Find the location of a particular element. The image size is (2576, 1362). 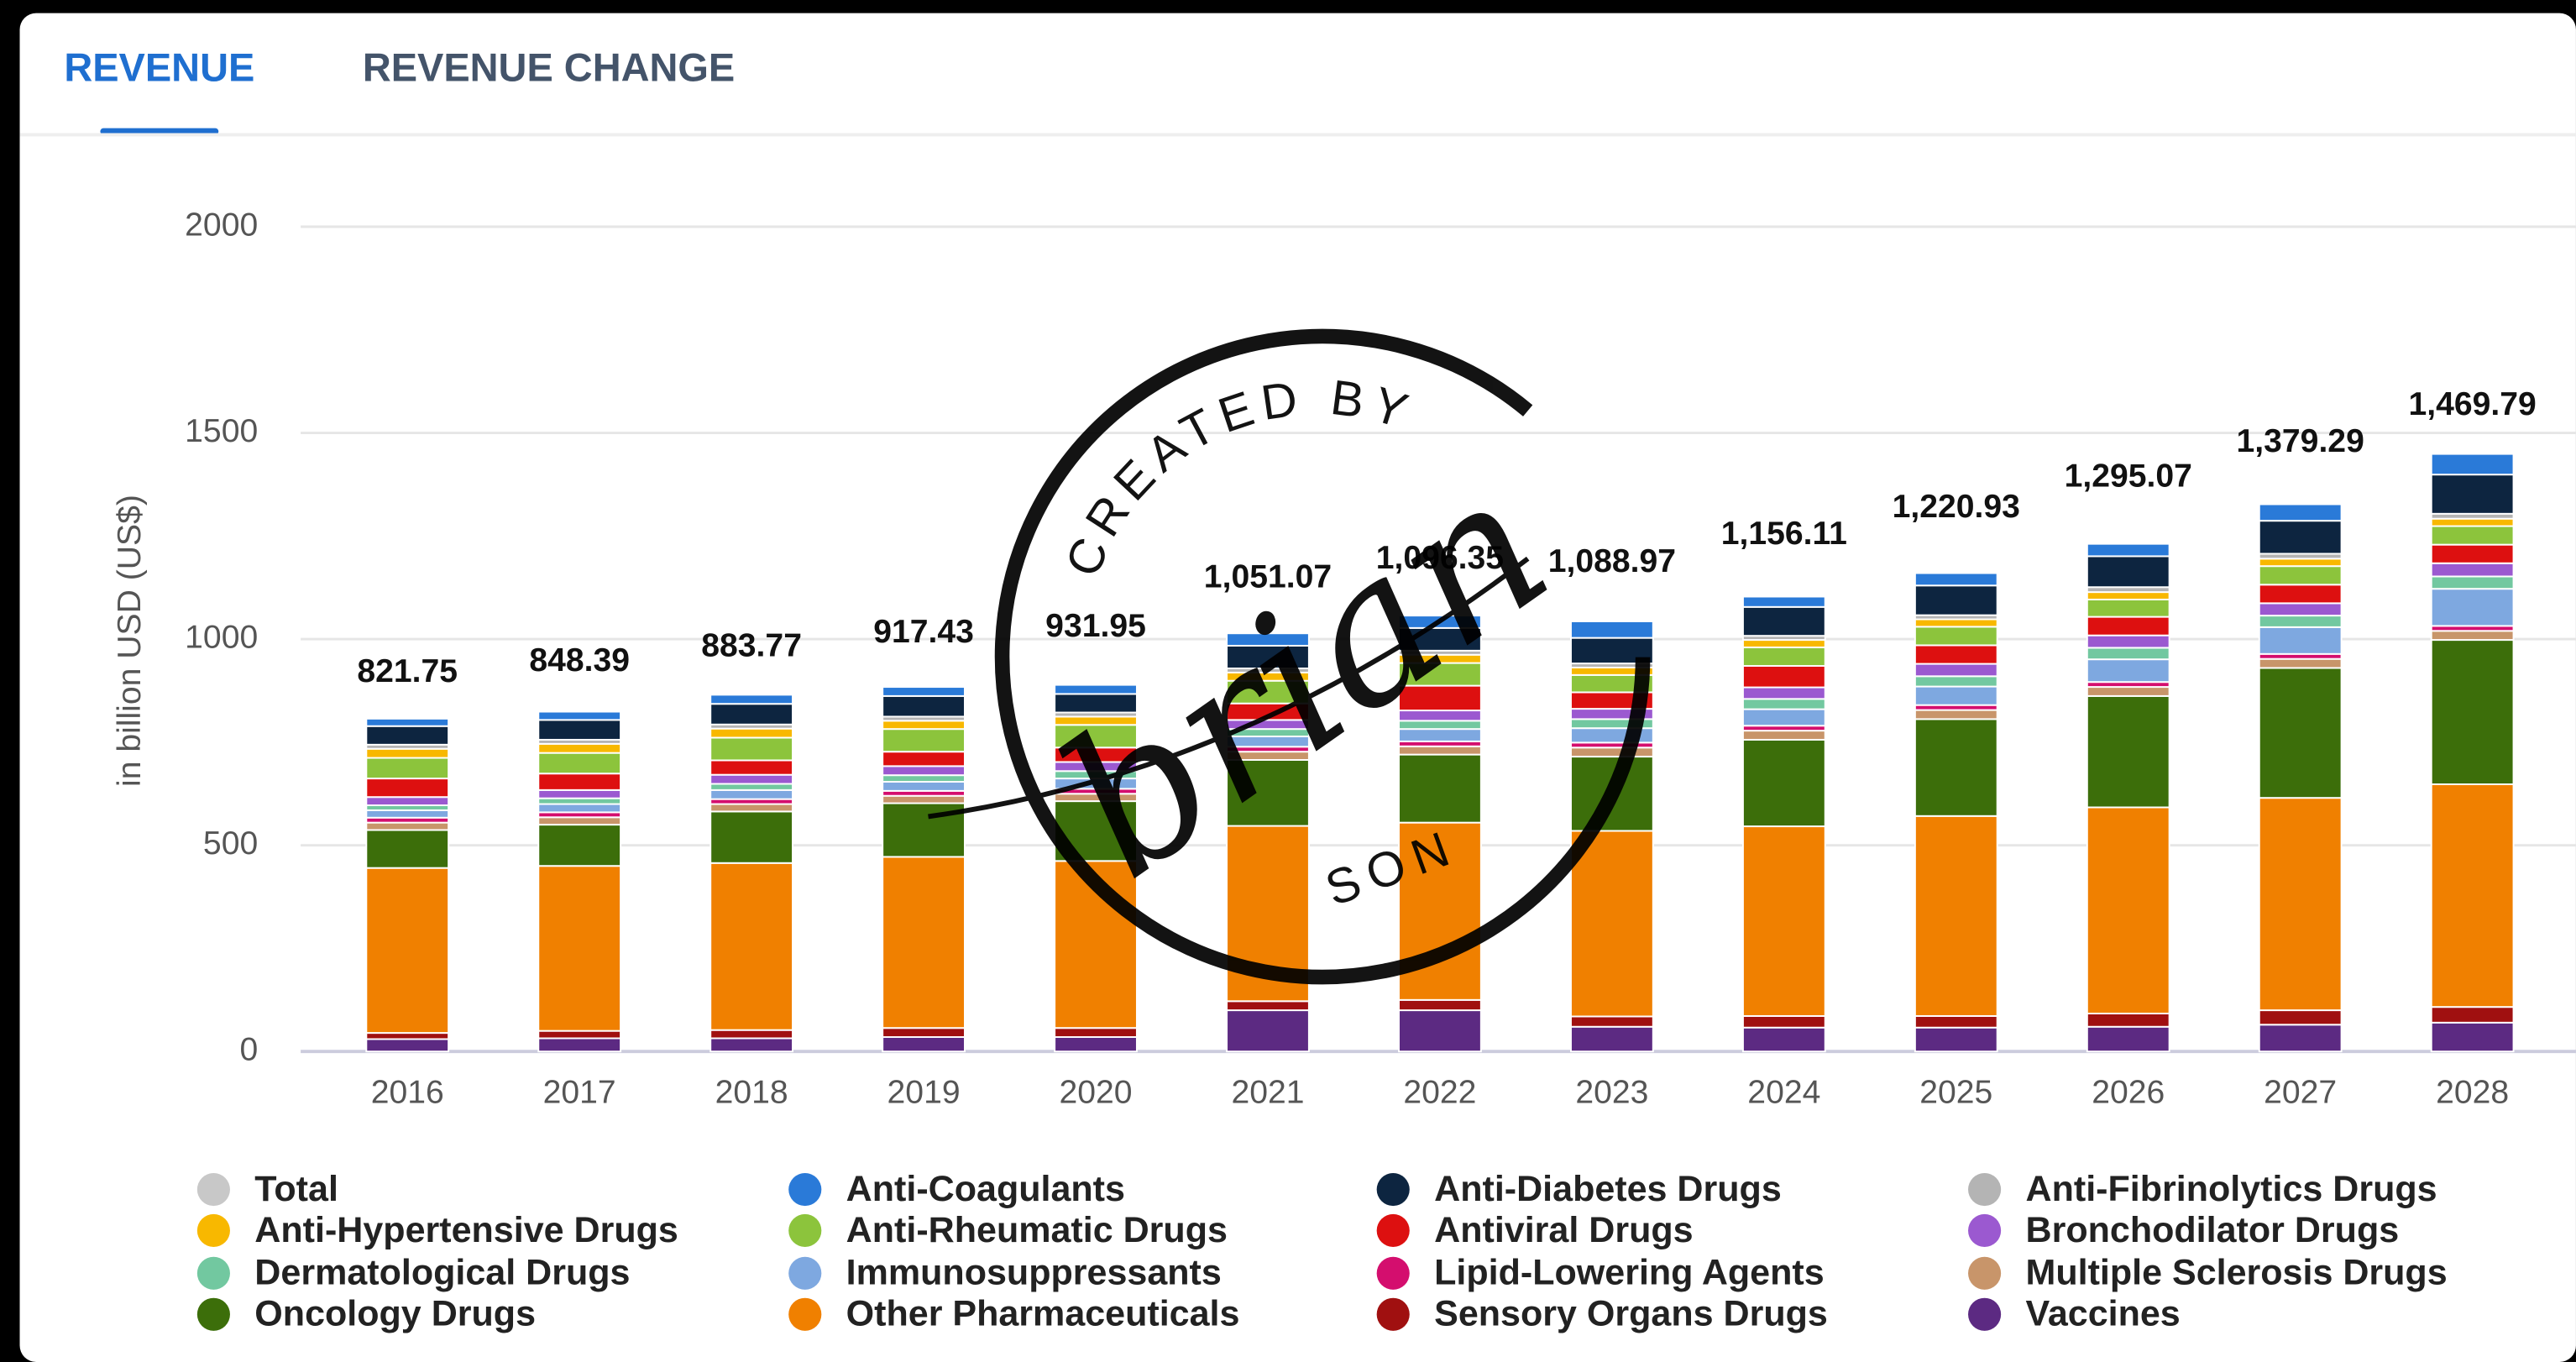

x-tick-label: 2028 is located at coordinates (2473, 1092).